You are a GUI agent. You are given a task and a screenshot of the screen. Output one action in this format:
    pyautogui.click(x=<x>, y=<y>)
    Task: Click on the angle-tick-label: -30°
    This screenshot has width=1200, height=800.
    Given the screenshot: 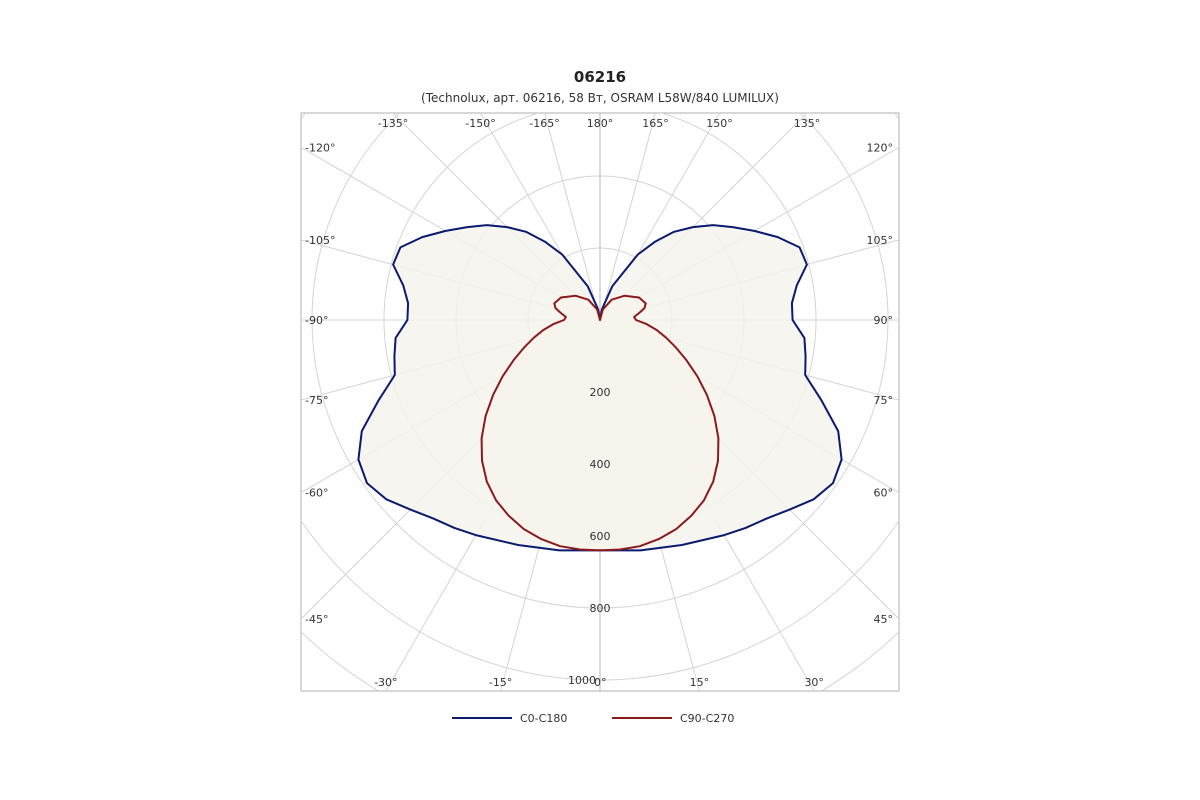 What is the action you would take?
    pyautogui.click(x=385, y=682)
    